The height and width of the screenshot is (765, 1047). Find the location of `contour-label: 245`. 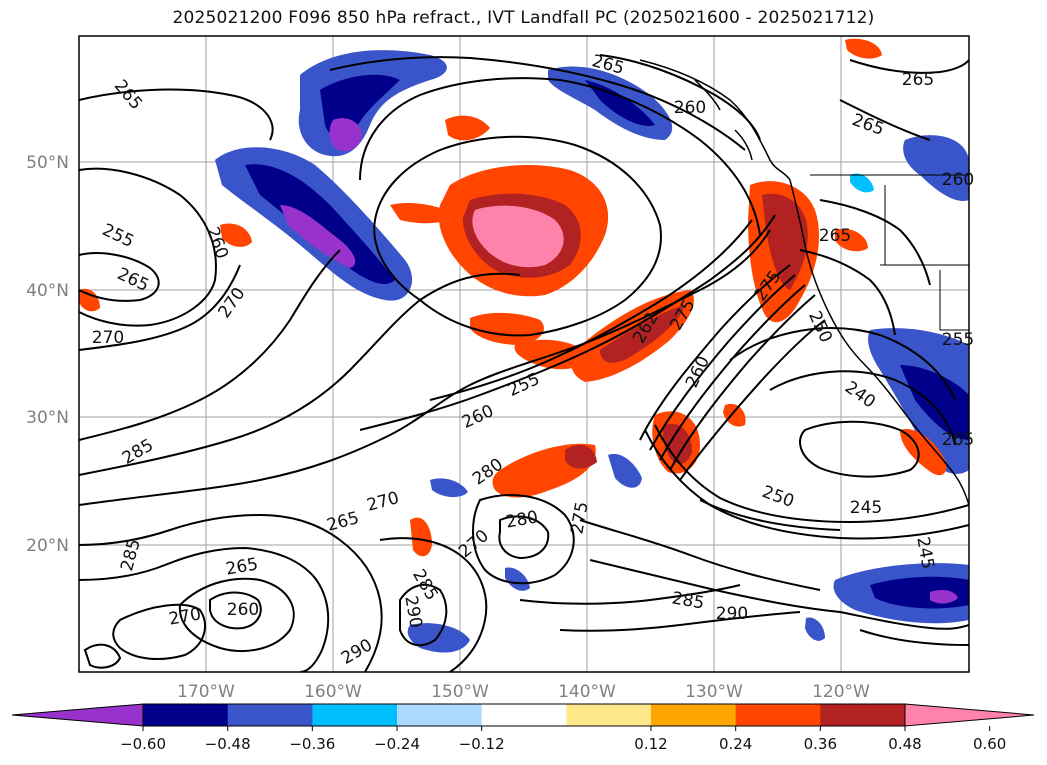

contour-label: 245 is located at coordinates (866, 508).